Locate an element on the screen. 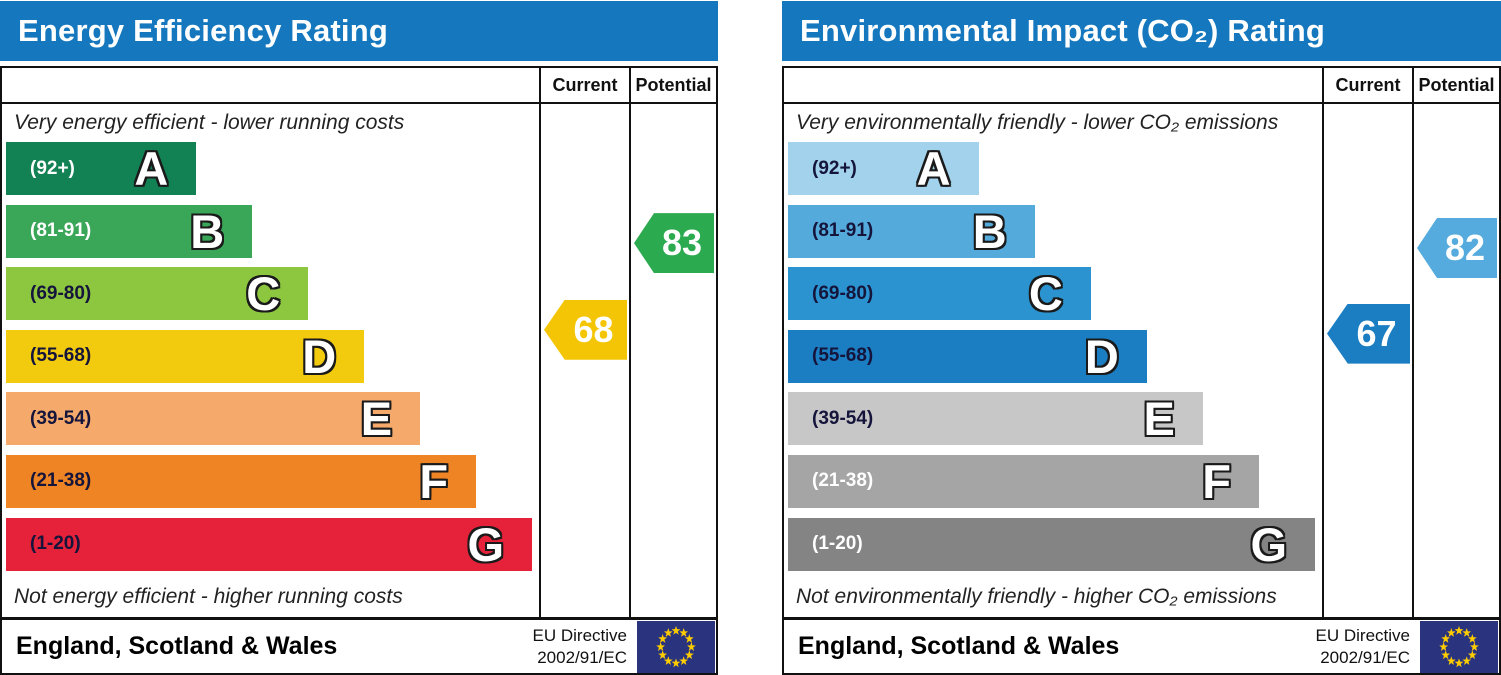 This screenshot has height=675, width=1501. panel-title: Energy Efficiency Rating is located at coordinates (203, 30).